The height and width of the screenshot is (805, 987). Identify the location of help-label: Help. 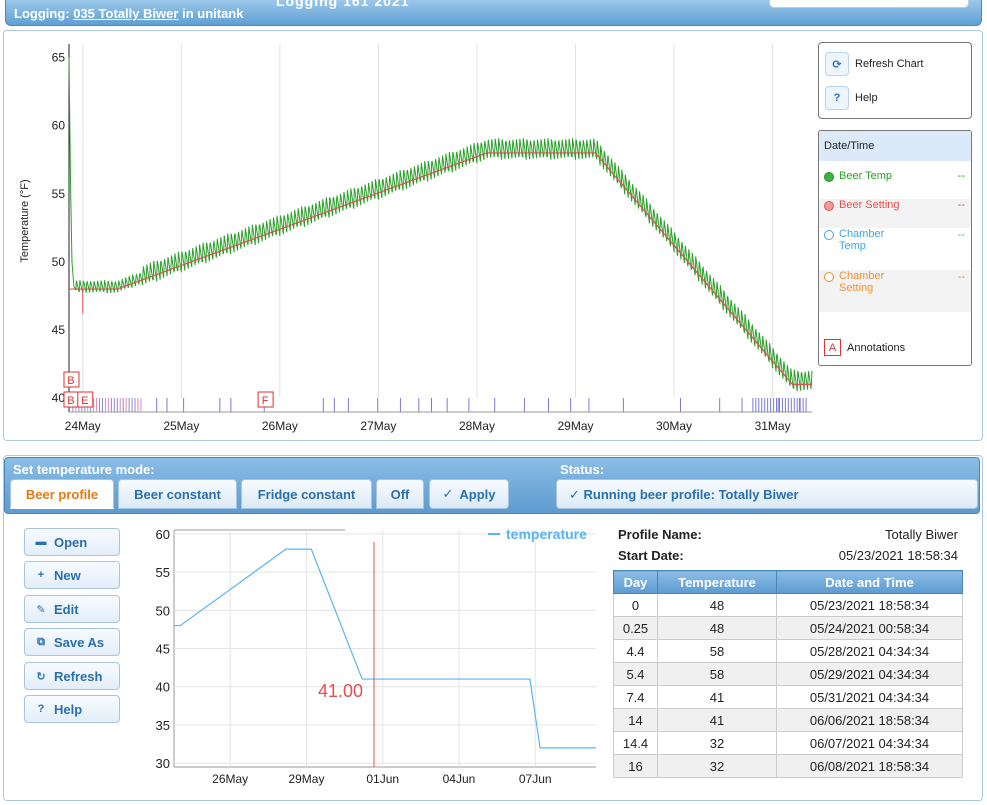
(68, 709).